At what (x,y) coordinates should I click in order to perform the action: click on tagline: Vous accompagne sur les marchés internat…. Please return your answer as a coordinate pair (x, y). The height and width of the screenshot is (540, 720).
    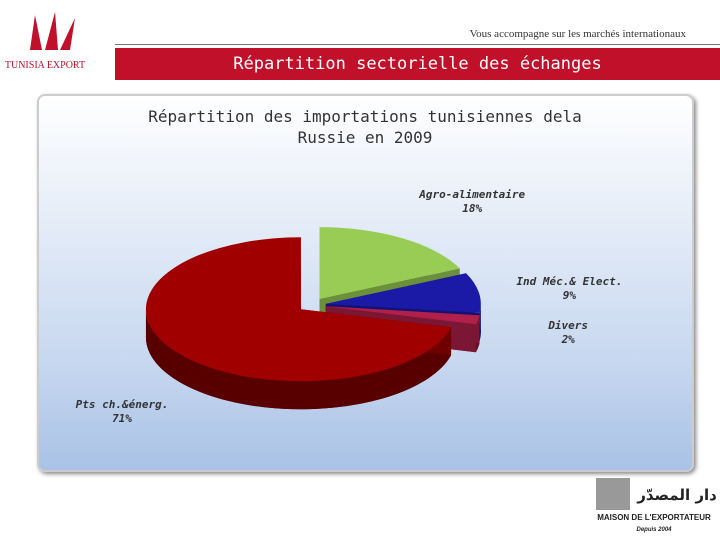
    Looking at the image, I should click on (577, 34).